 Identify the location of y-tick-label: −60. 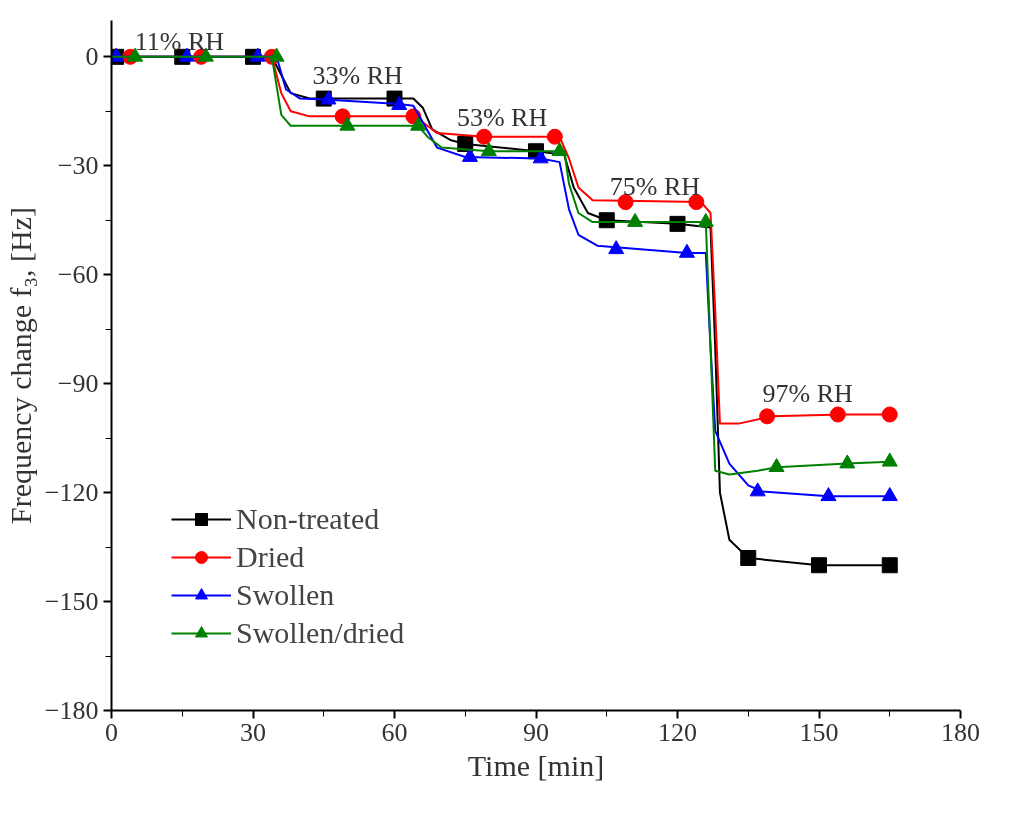
(78, 275).